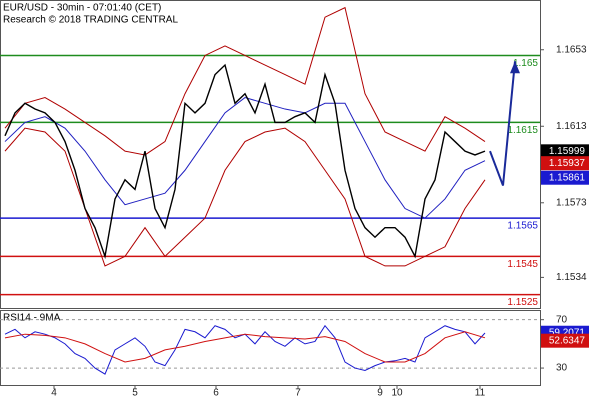 Image resolution: width=590 pixels, height=400 pixels. What do you see at coordinates (522, 130) in the screenshot?
I see `level-label: 1.1615` at bounding box center [522, 130].